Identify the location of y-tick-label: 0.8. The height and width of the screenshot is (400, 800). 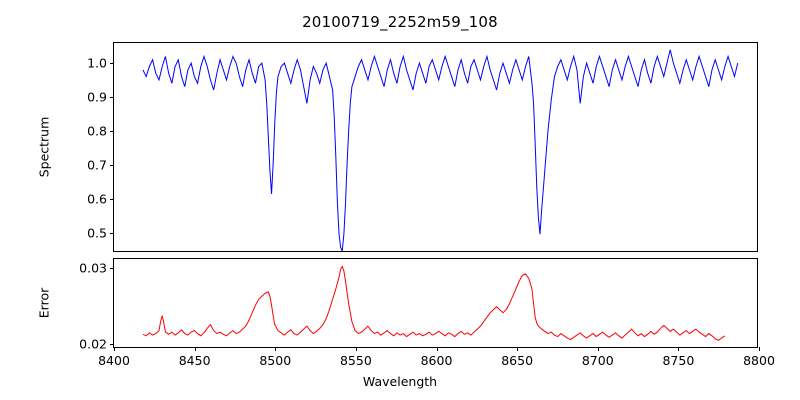
(97, 131).